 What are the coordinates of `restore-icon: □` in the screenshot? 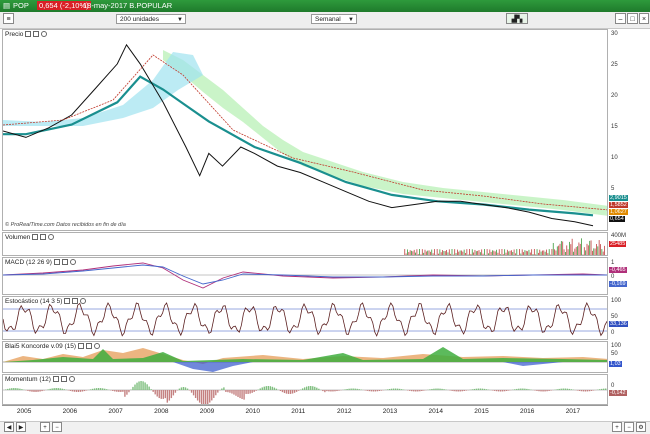 It's located at (632, 18).